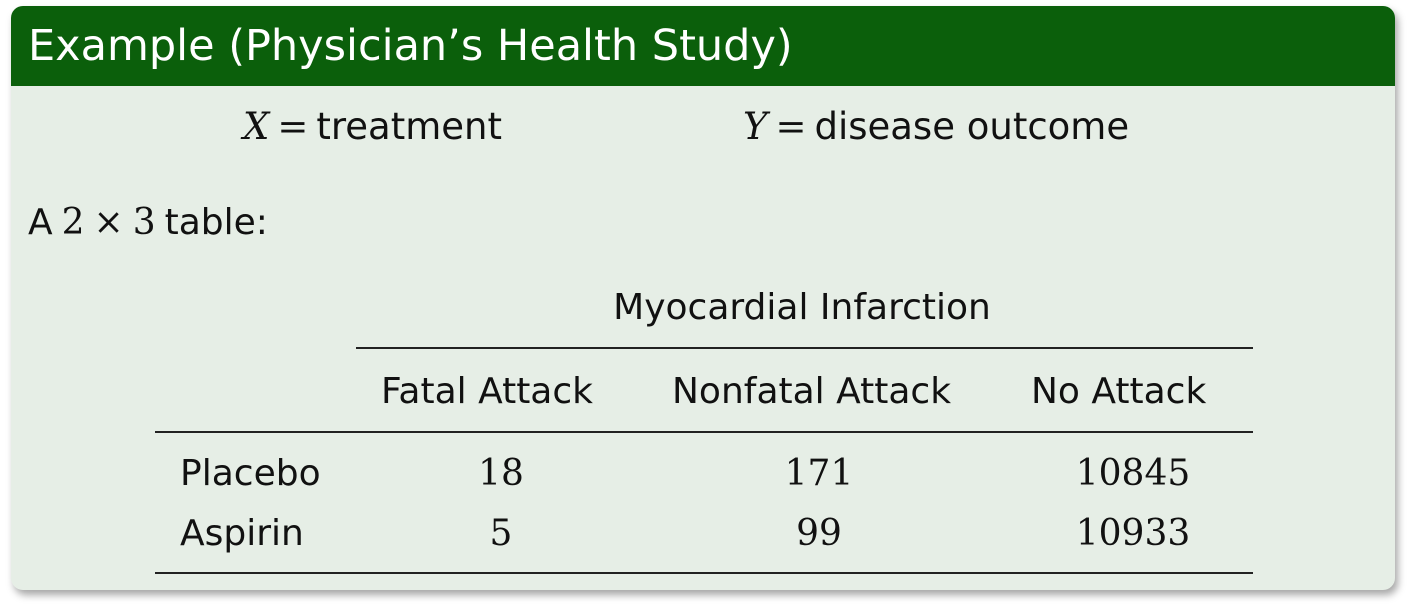 The width and height of the screenshot is (1409, 604). What do you see at coordinates (409, 126) in the screenshot?
I see `definition-x-meaning: treatment` at bounding box center [409, 126].